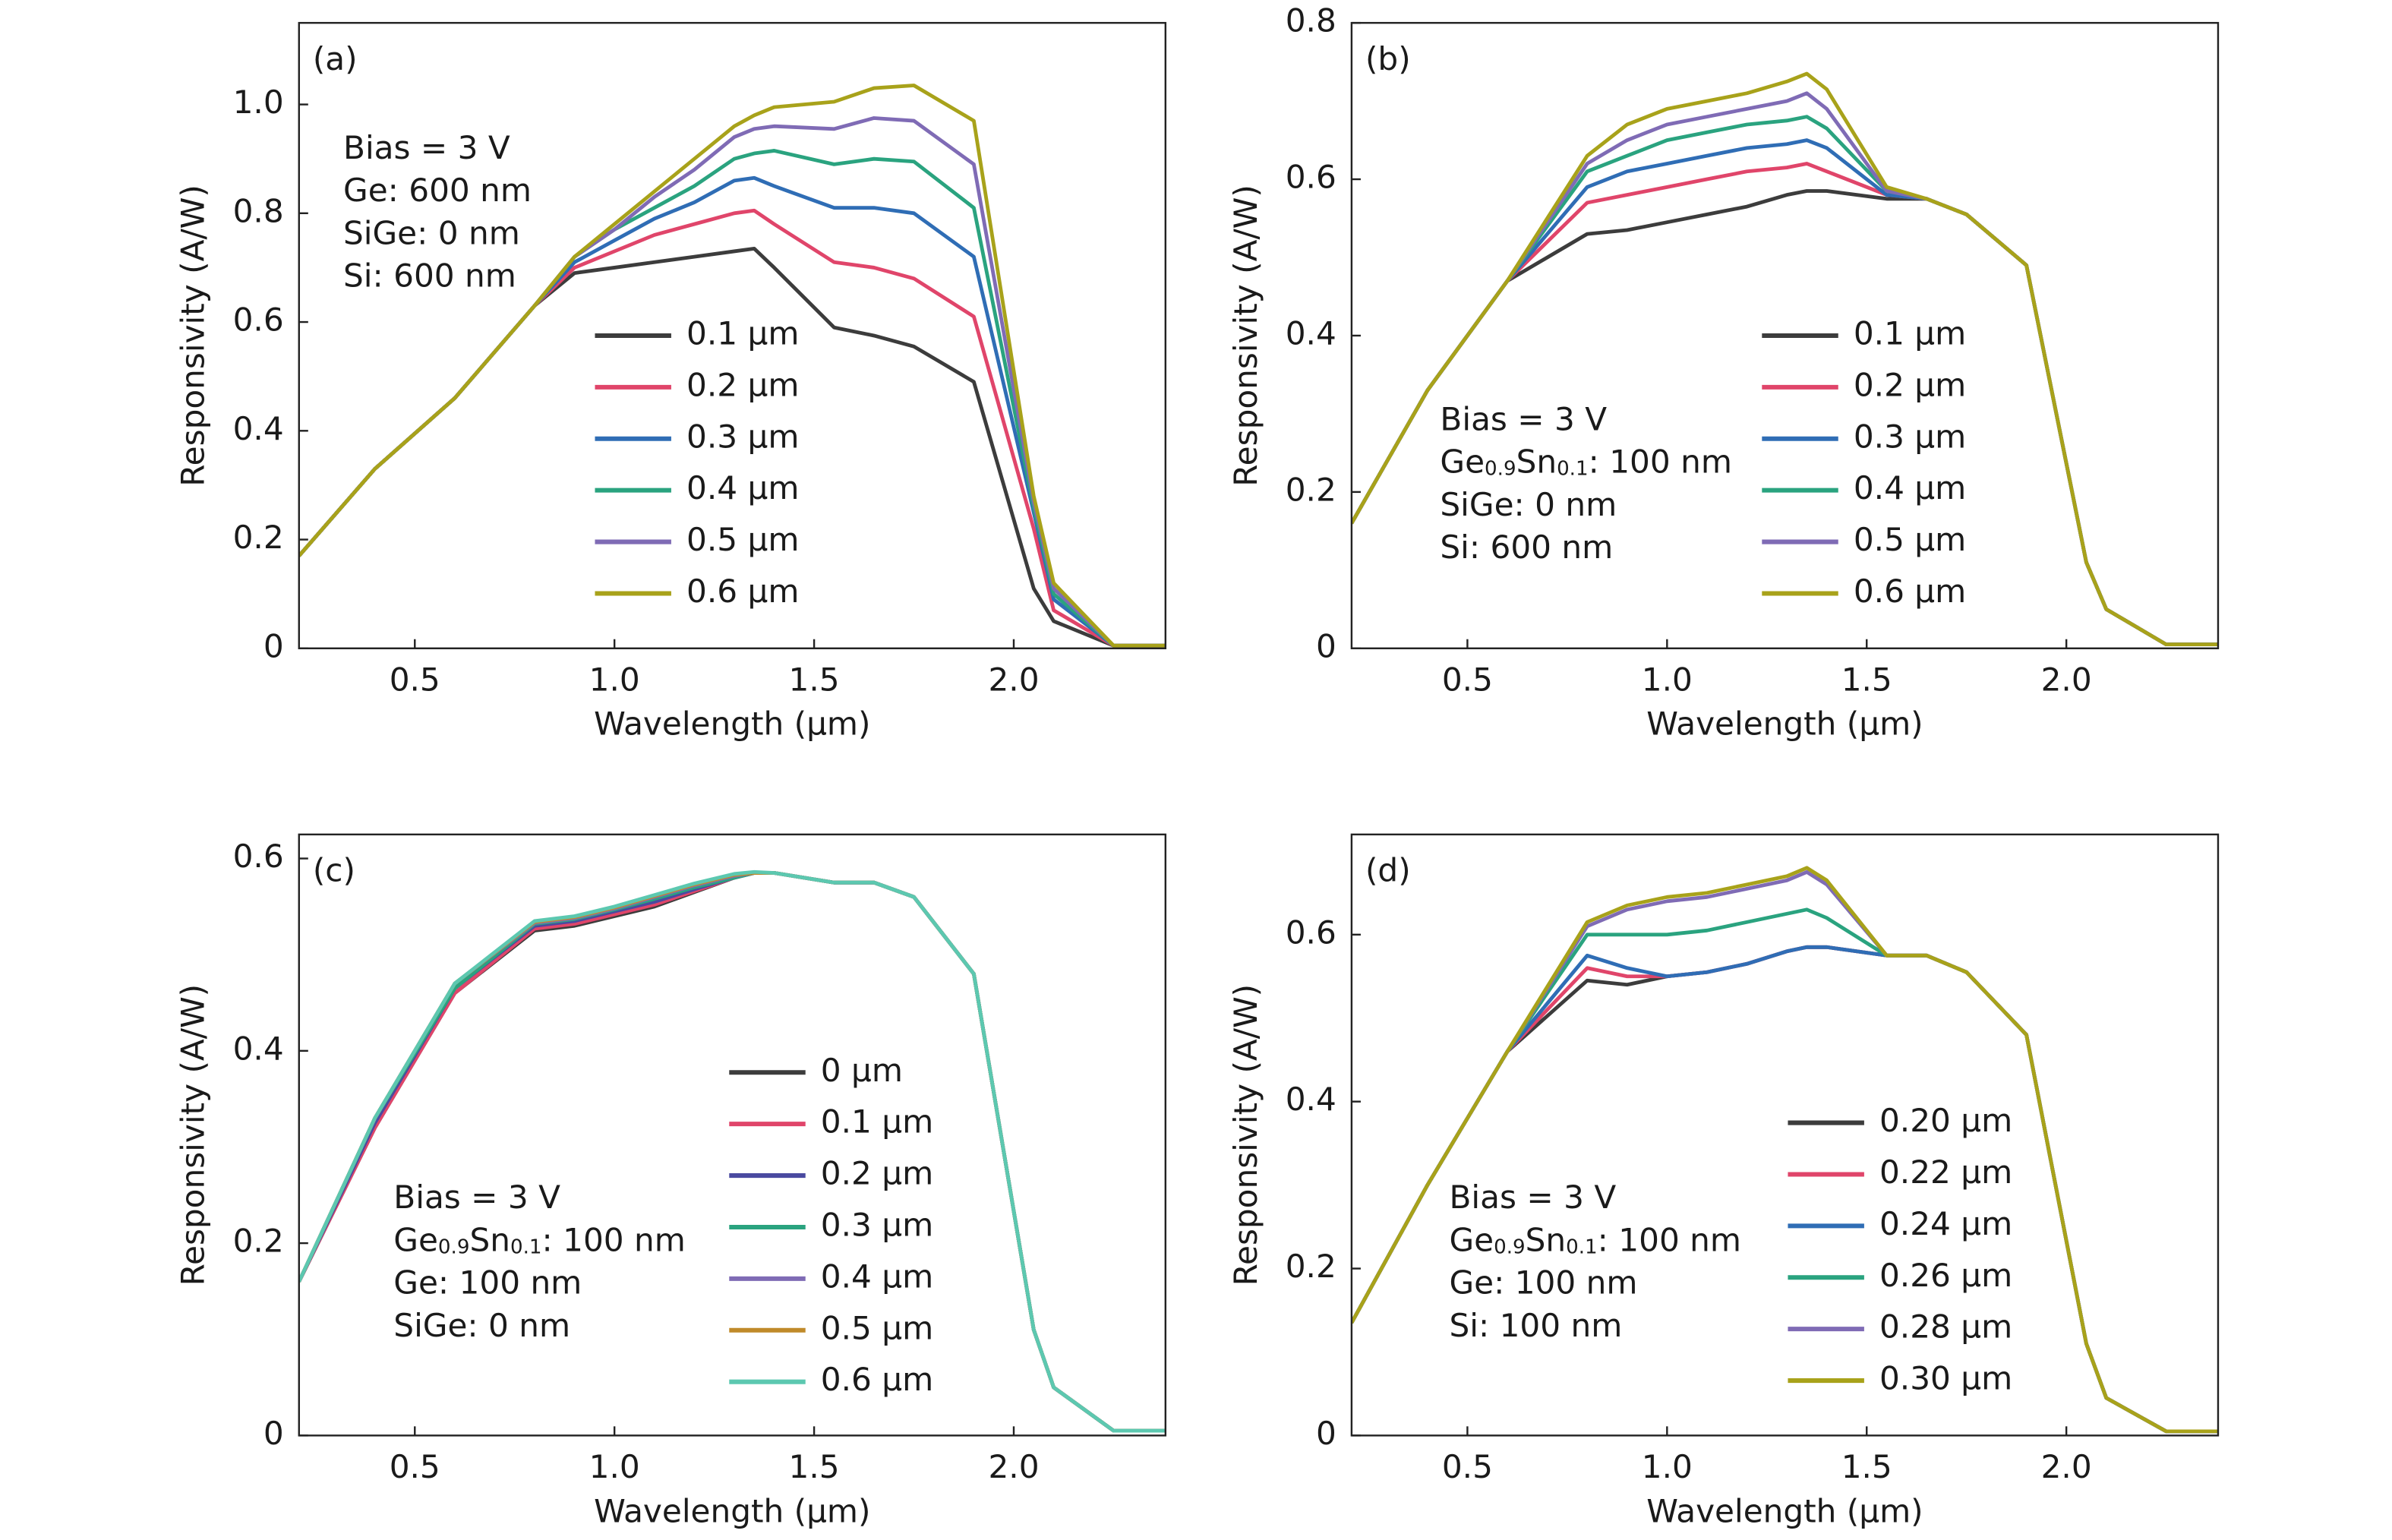  Describe the element at coordinates (1945, 1172) in the screenshot. I see `legend-label: 0.22 μm` at that location.